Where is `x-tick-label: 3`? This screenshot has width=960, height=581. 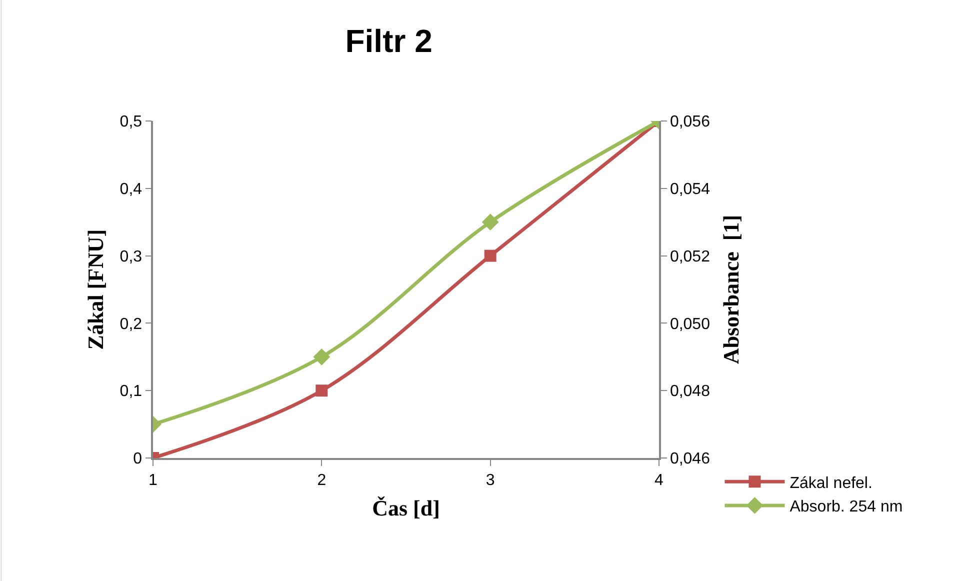
x-tick-label: 3 is located at coordinates (490, 480).